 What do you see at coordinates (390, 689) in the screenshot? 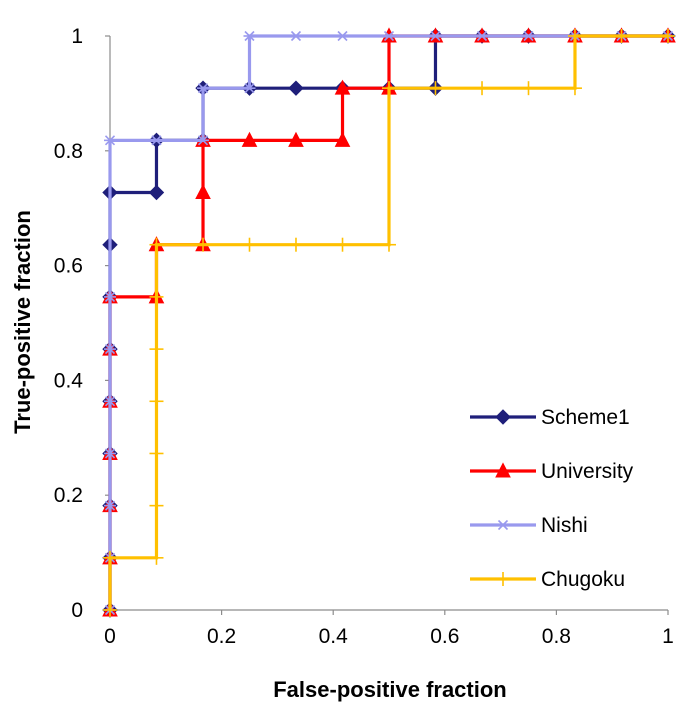
I see `x-axis-title: False-positive fraction` at bounding box center [390, 689].